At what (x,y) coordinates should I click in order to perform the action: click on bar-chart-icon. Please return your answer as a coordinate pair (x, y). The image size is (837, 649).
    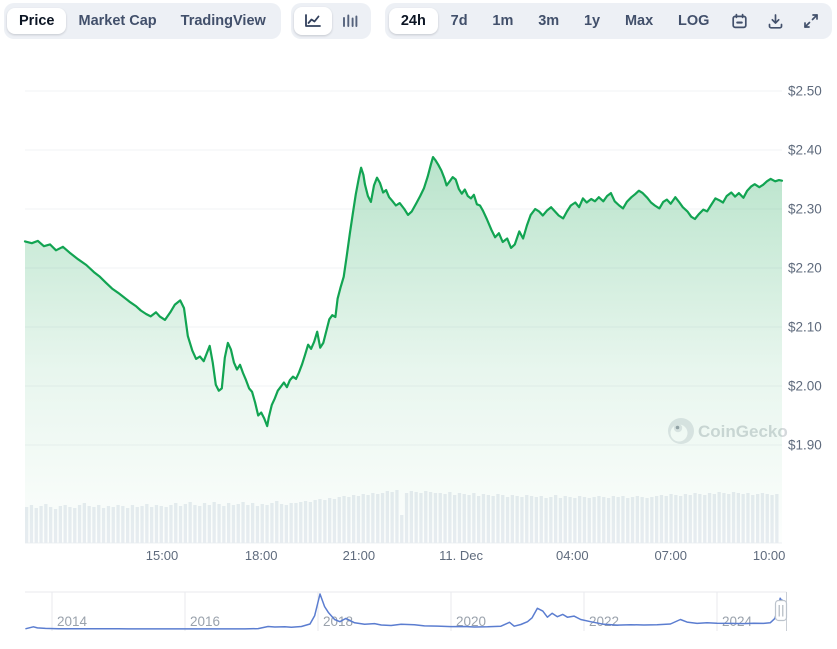
    Looking at the image, I should click on (350, 21).